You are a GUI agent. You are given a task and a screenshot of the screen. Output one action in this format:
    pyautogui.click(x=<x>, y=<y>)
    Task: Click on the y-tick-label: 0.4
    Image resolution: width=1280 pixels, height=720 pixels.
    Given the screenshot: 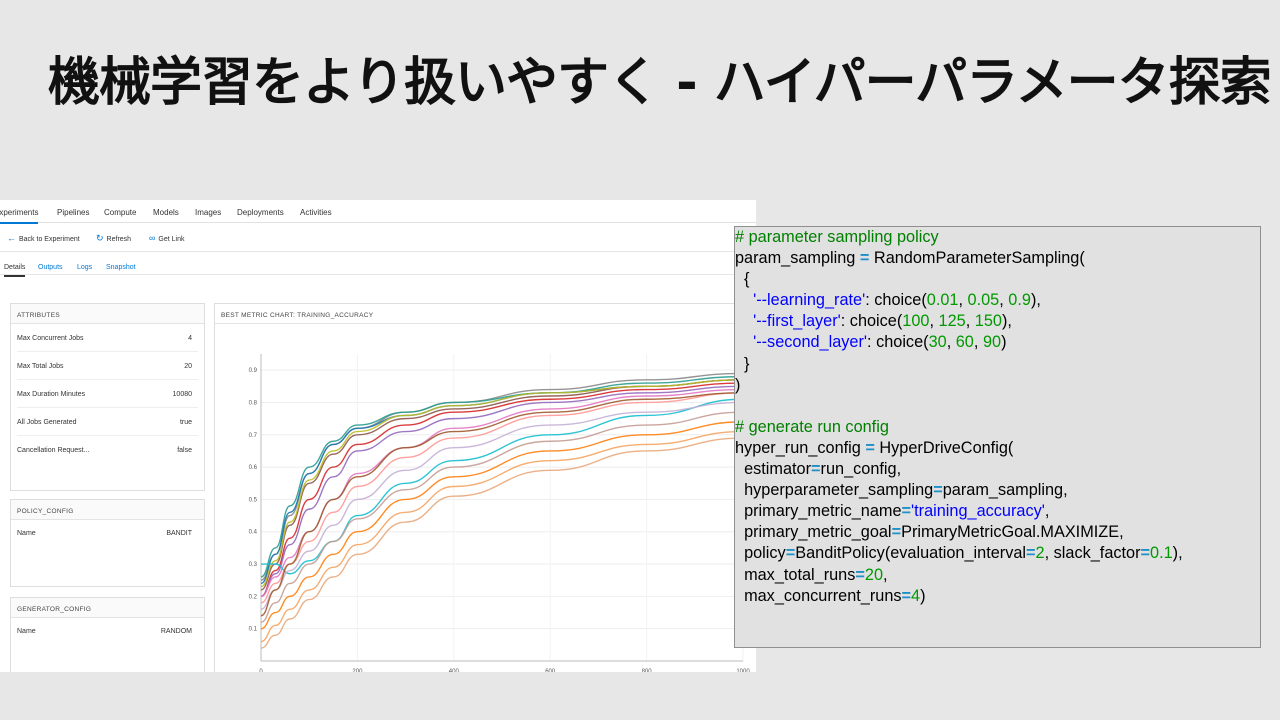 What is the action you would take?
    pyautogui.click(x=253, y=533)
    